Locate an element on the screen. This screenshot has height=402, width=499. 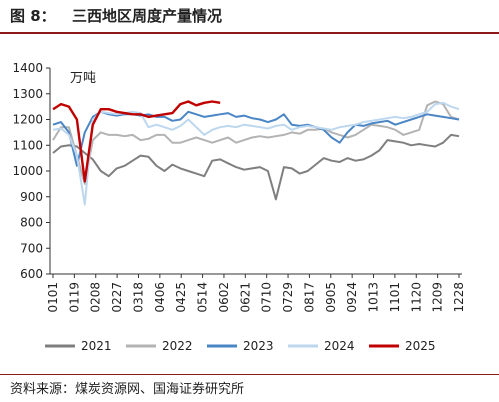
legend-label-2023: 2023 is located at coordinates (258, 346).